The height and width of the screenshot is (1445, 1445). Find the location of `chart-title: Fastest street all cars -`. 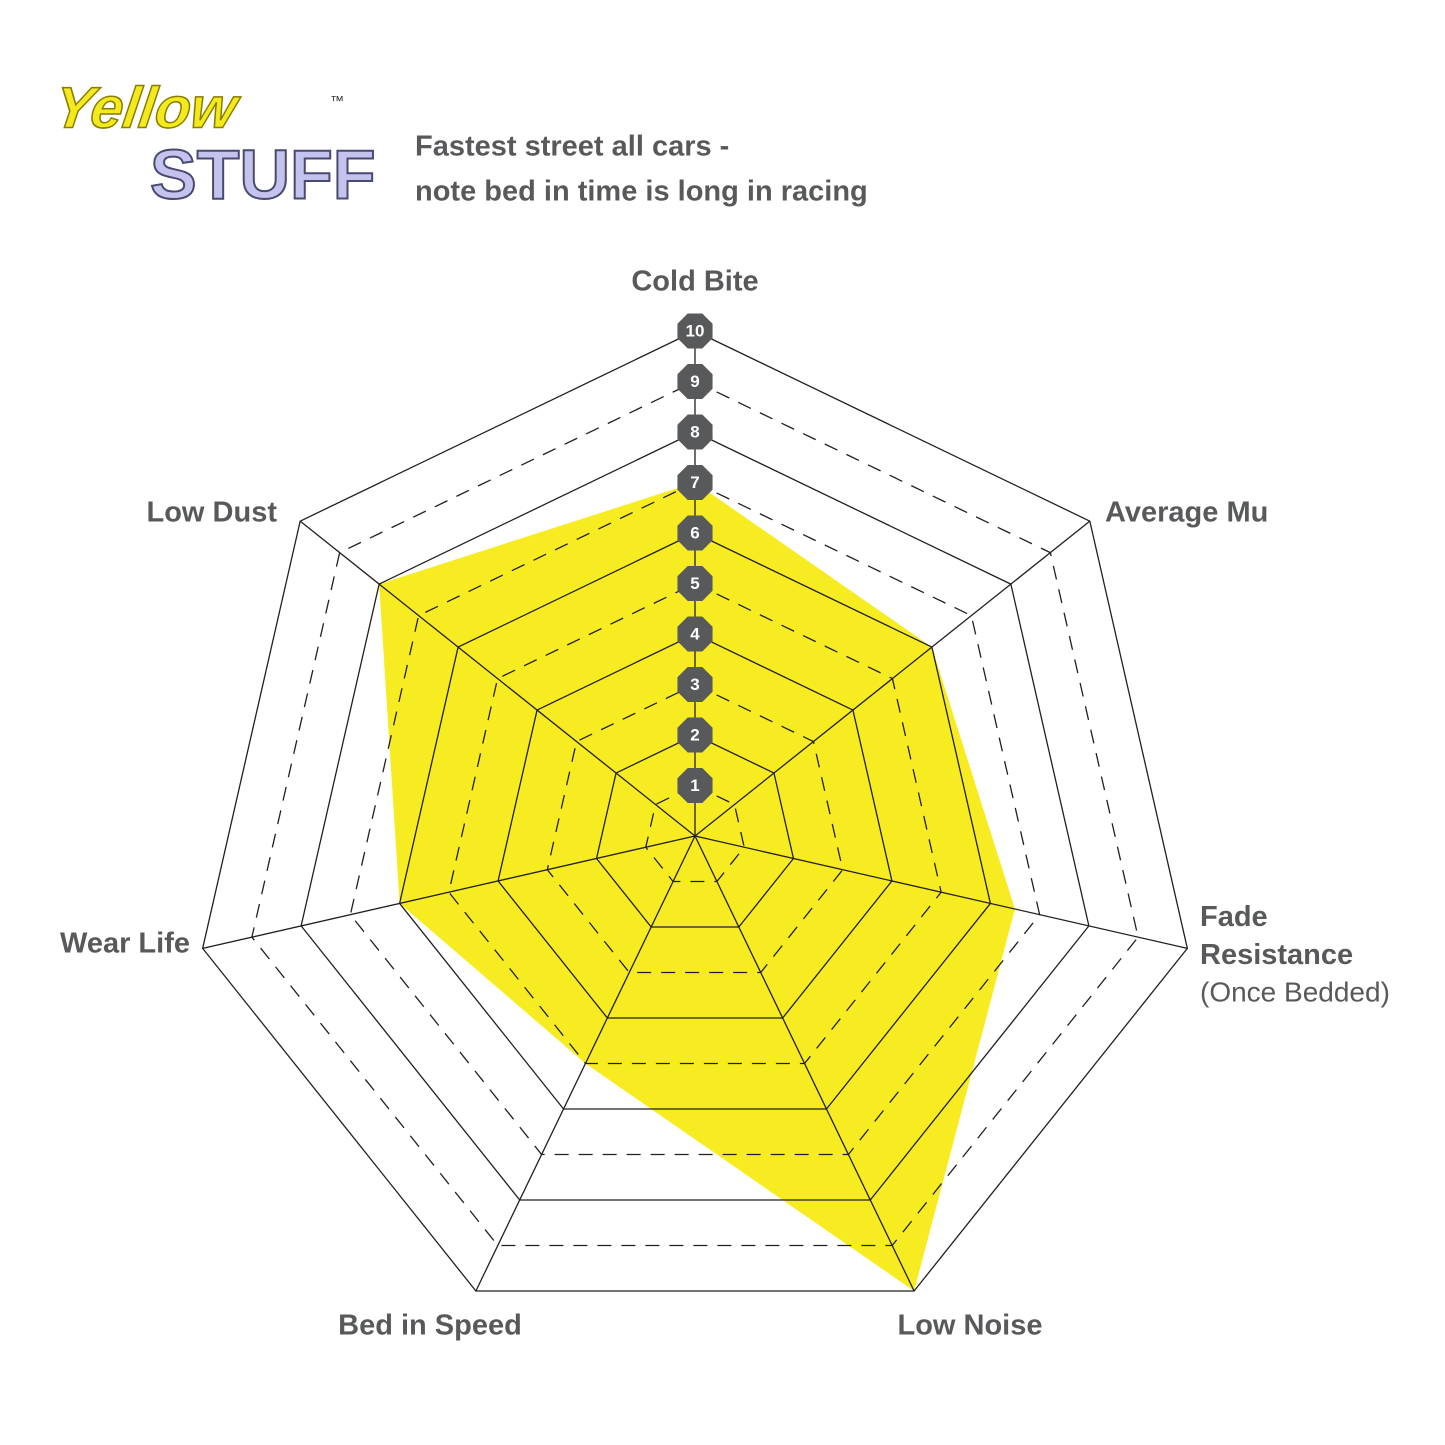

chart-title: Fastest street all cars - is located at coordinates (572, 147).